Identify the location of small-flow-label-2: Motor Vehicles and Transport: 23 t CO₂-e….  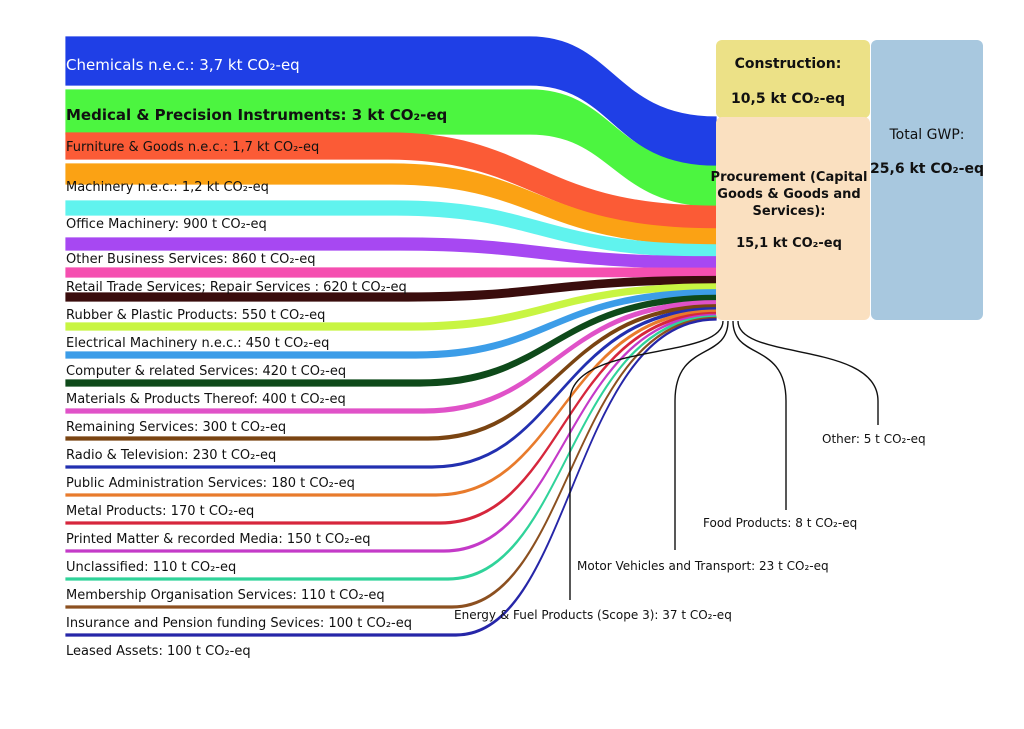
(703, 566).